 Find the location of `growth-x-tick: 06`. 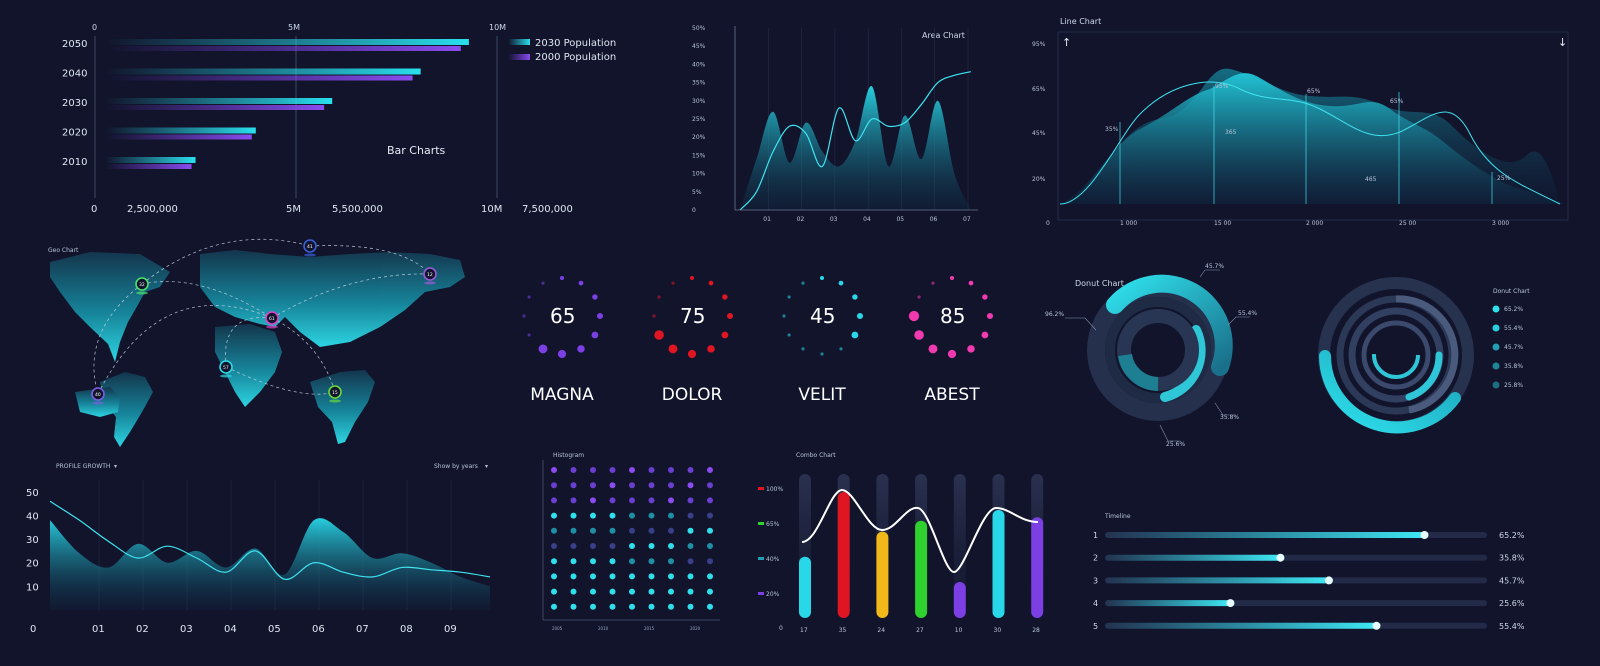

growth-x-tick: 06 is located at coordinates (318, 629).